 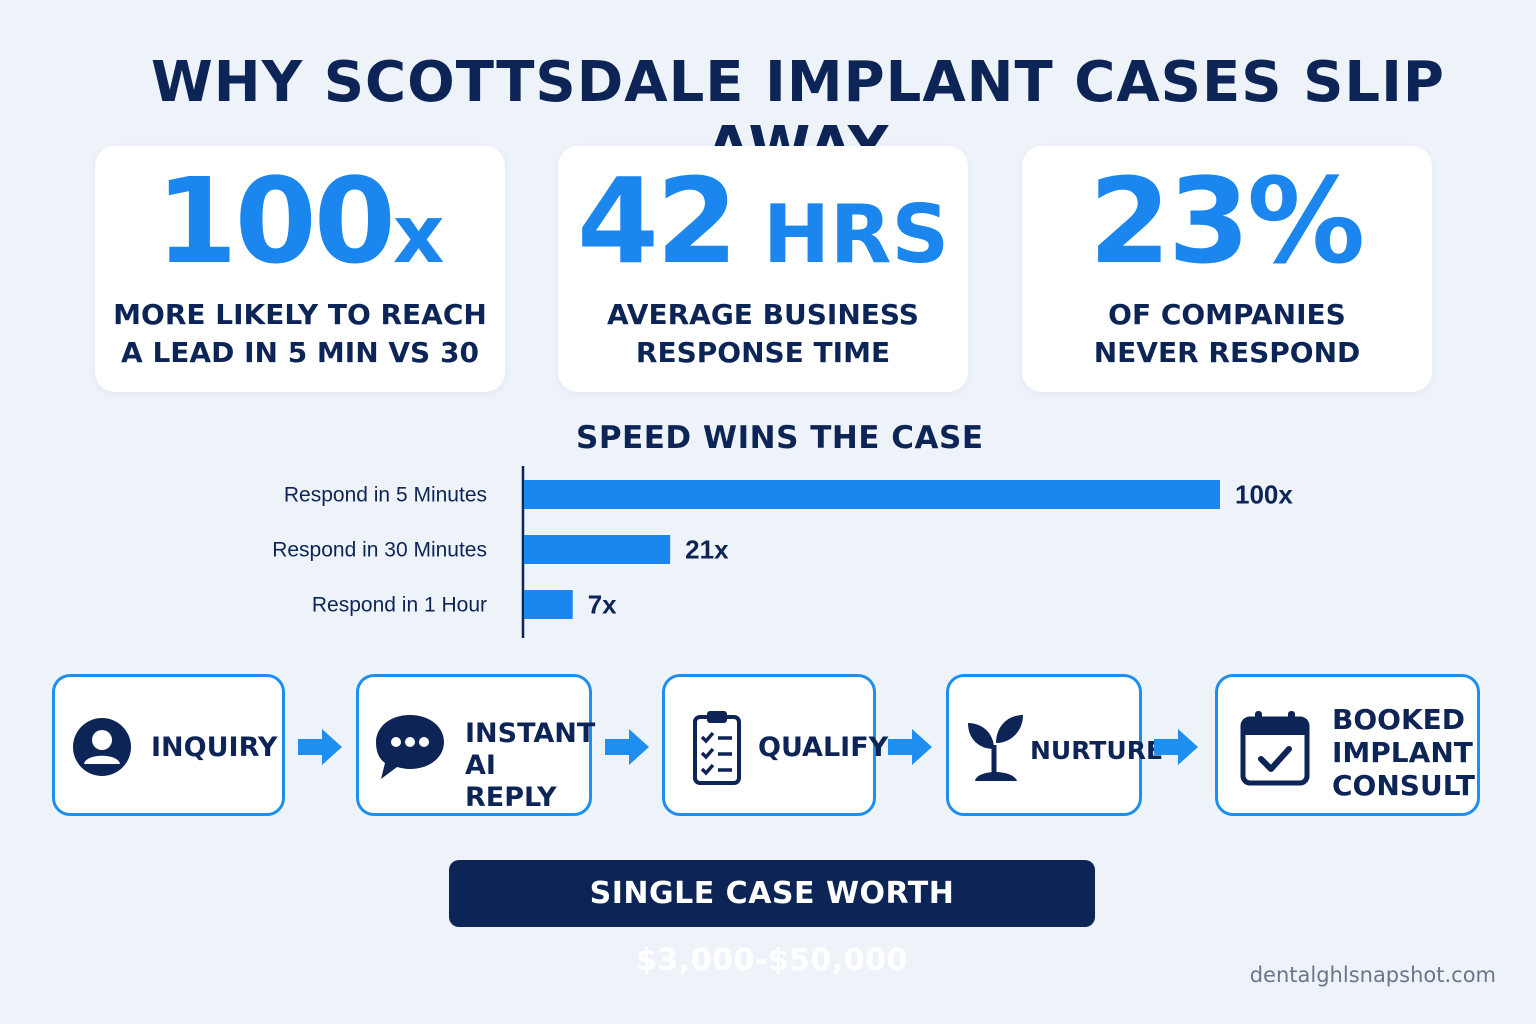 I want to click on flow-step-inquiry: INQUIRY, so click(x=168, y=745).